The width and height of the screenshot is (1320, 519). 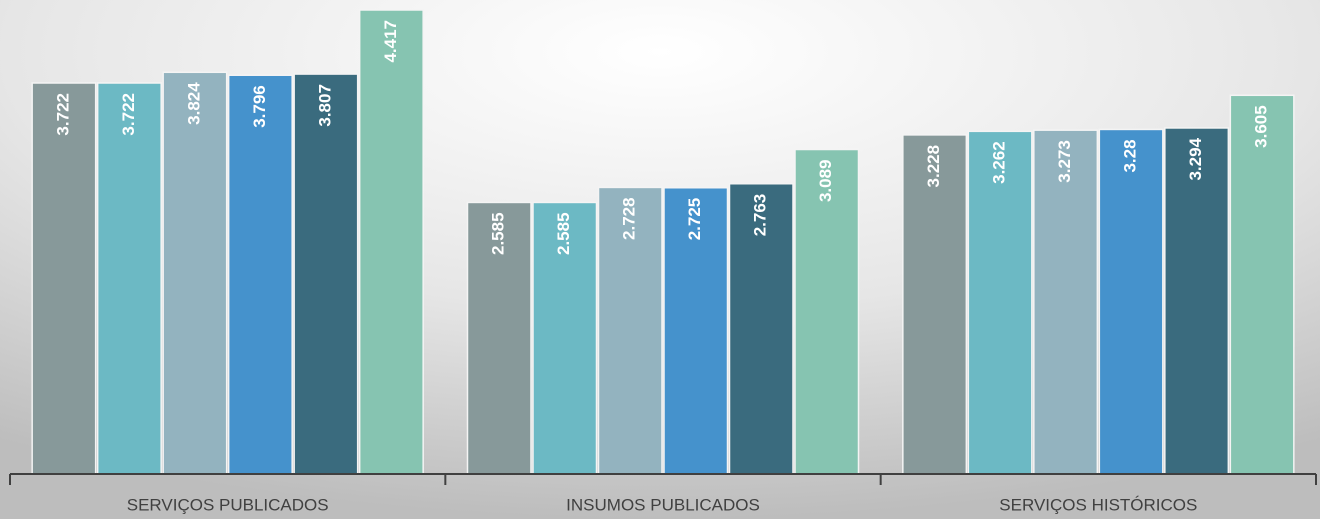 I want to click on data-label: 3.824, so click(x=193, y=103).